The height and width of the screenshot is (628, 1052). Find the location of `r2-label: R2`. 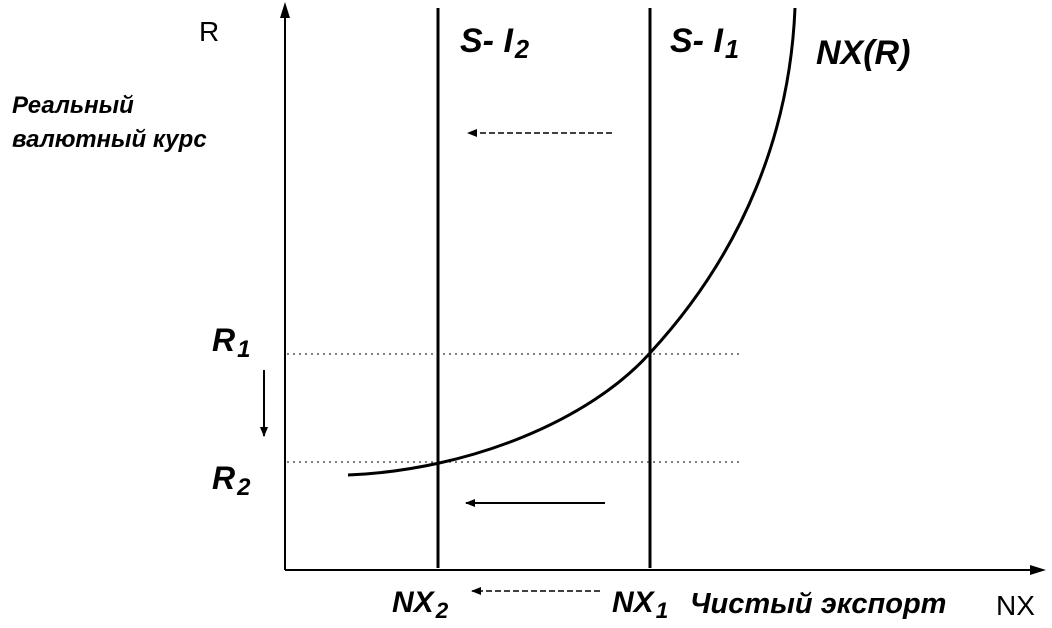

r2-label: R2 is located at coordinates (231, 480).